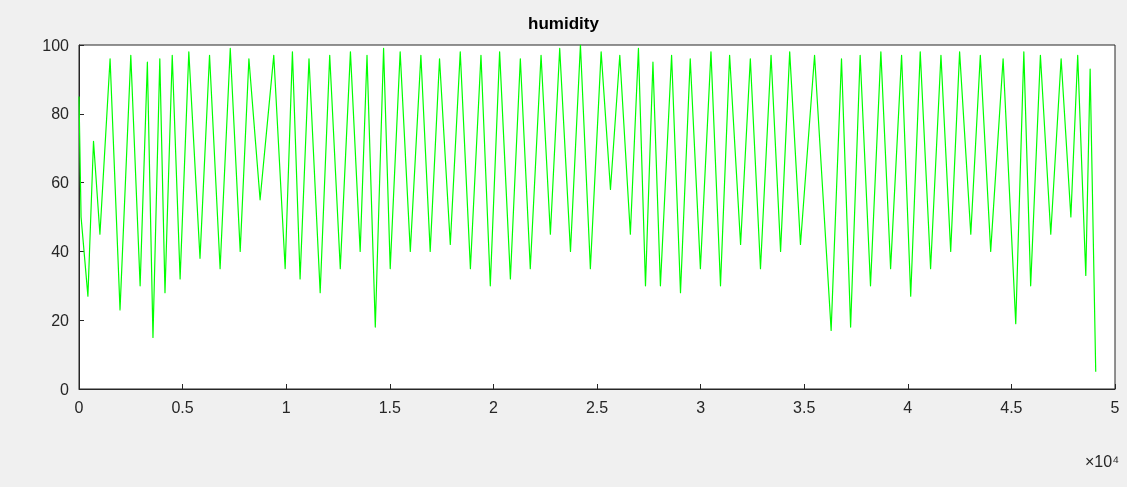  I want to click on x-tick-label: 3, so click(701, 407).